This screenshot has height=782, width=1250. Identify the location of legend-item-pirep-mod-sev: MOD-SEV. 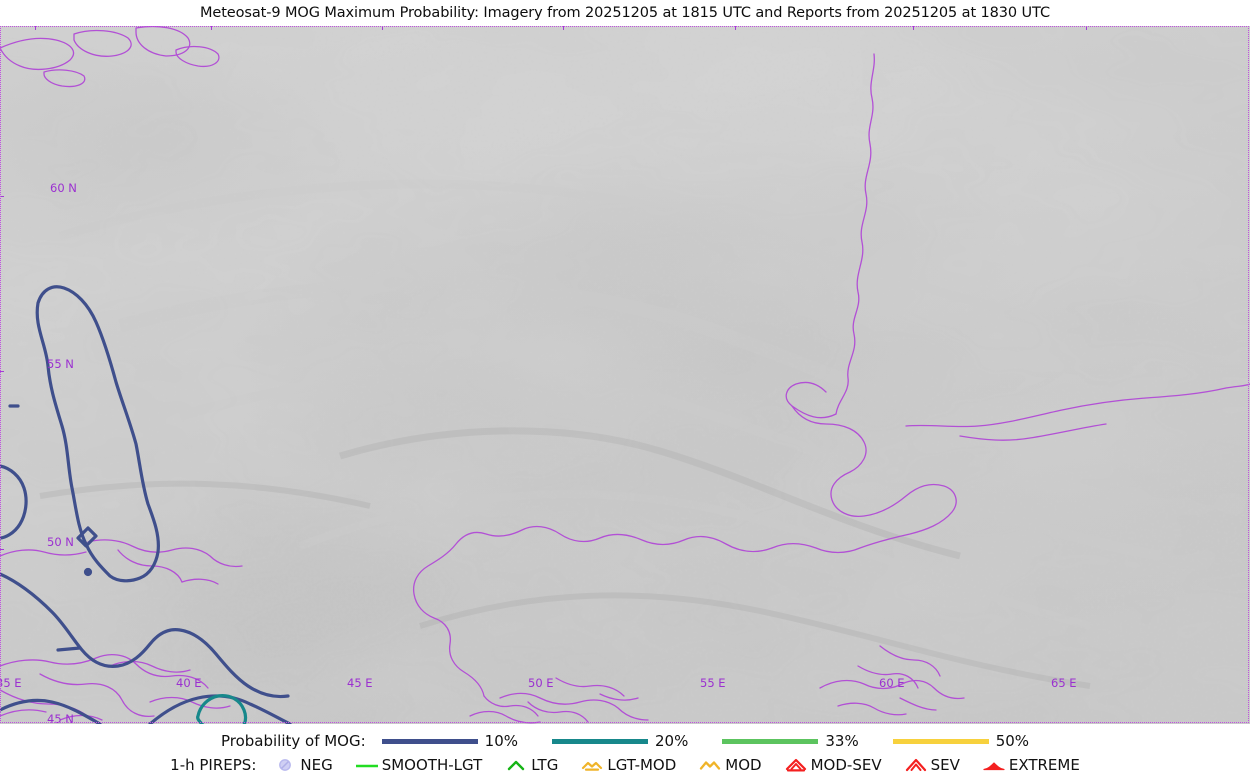
(832, 765).